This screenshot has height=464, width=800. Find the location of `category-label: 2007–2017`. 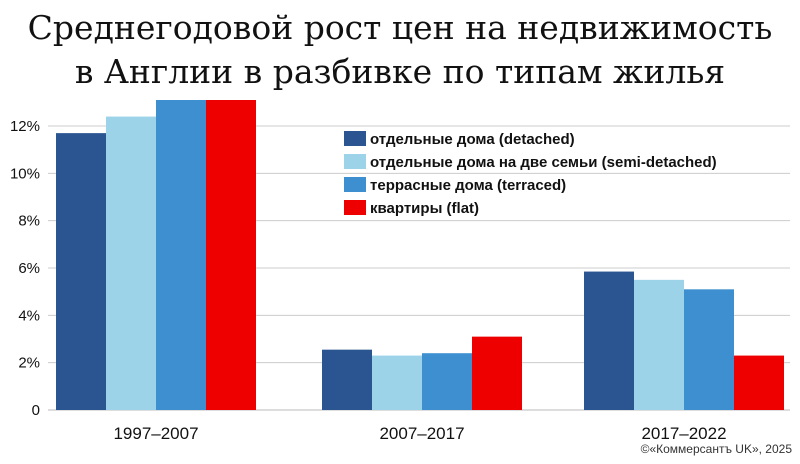

category-label: 2007–2017 is located at coordinates (421, 433).